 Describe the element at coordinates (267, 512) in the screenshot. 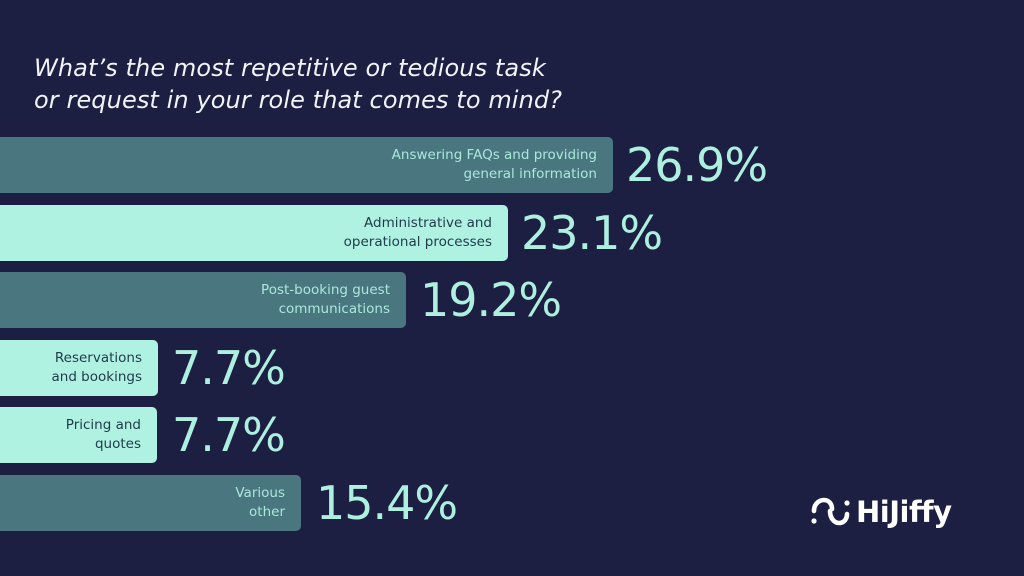

I see `bar-label-line-2: other` at that location.